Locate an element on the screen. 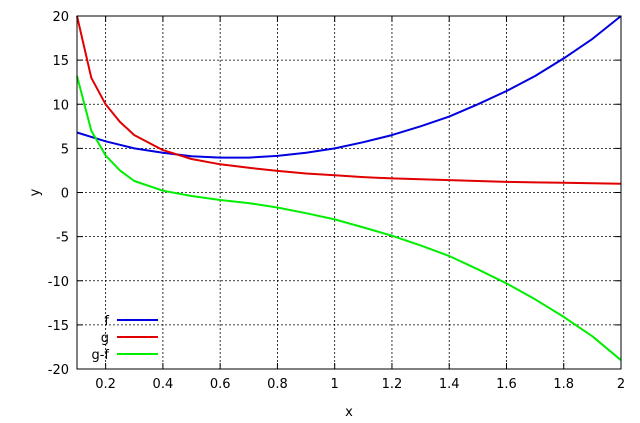 The height and width of the screenshot is (423, 640). x-tick-label: 1.4 is located at coordinates (449, 384).